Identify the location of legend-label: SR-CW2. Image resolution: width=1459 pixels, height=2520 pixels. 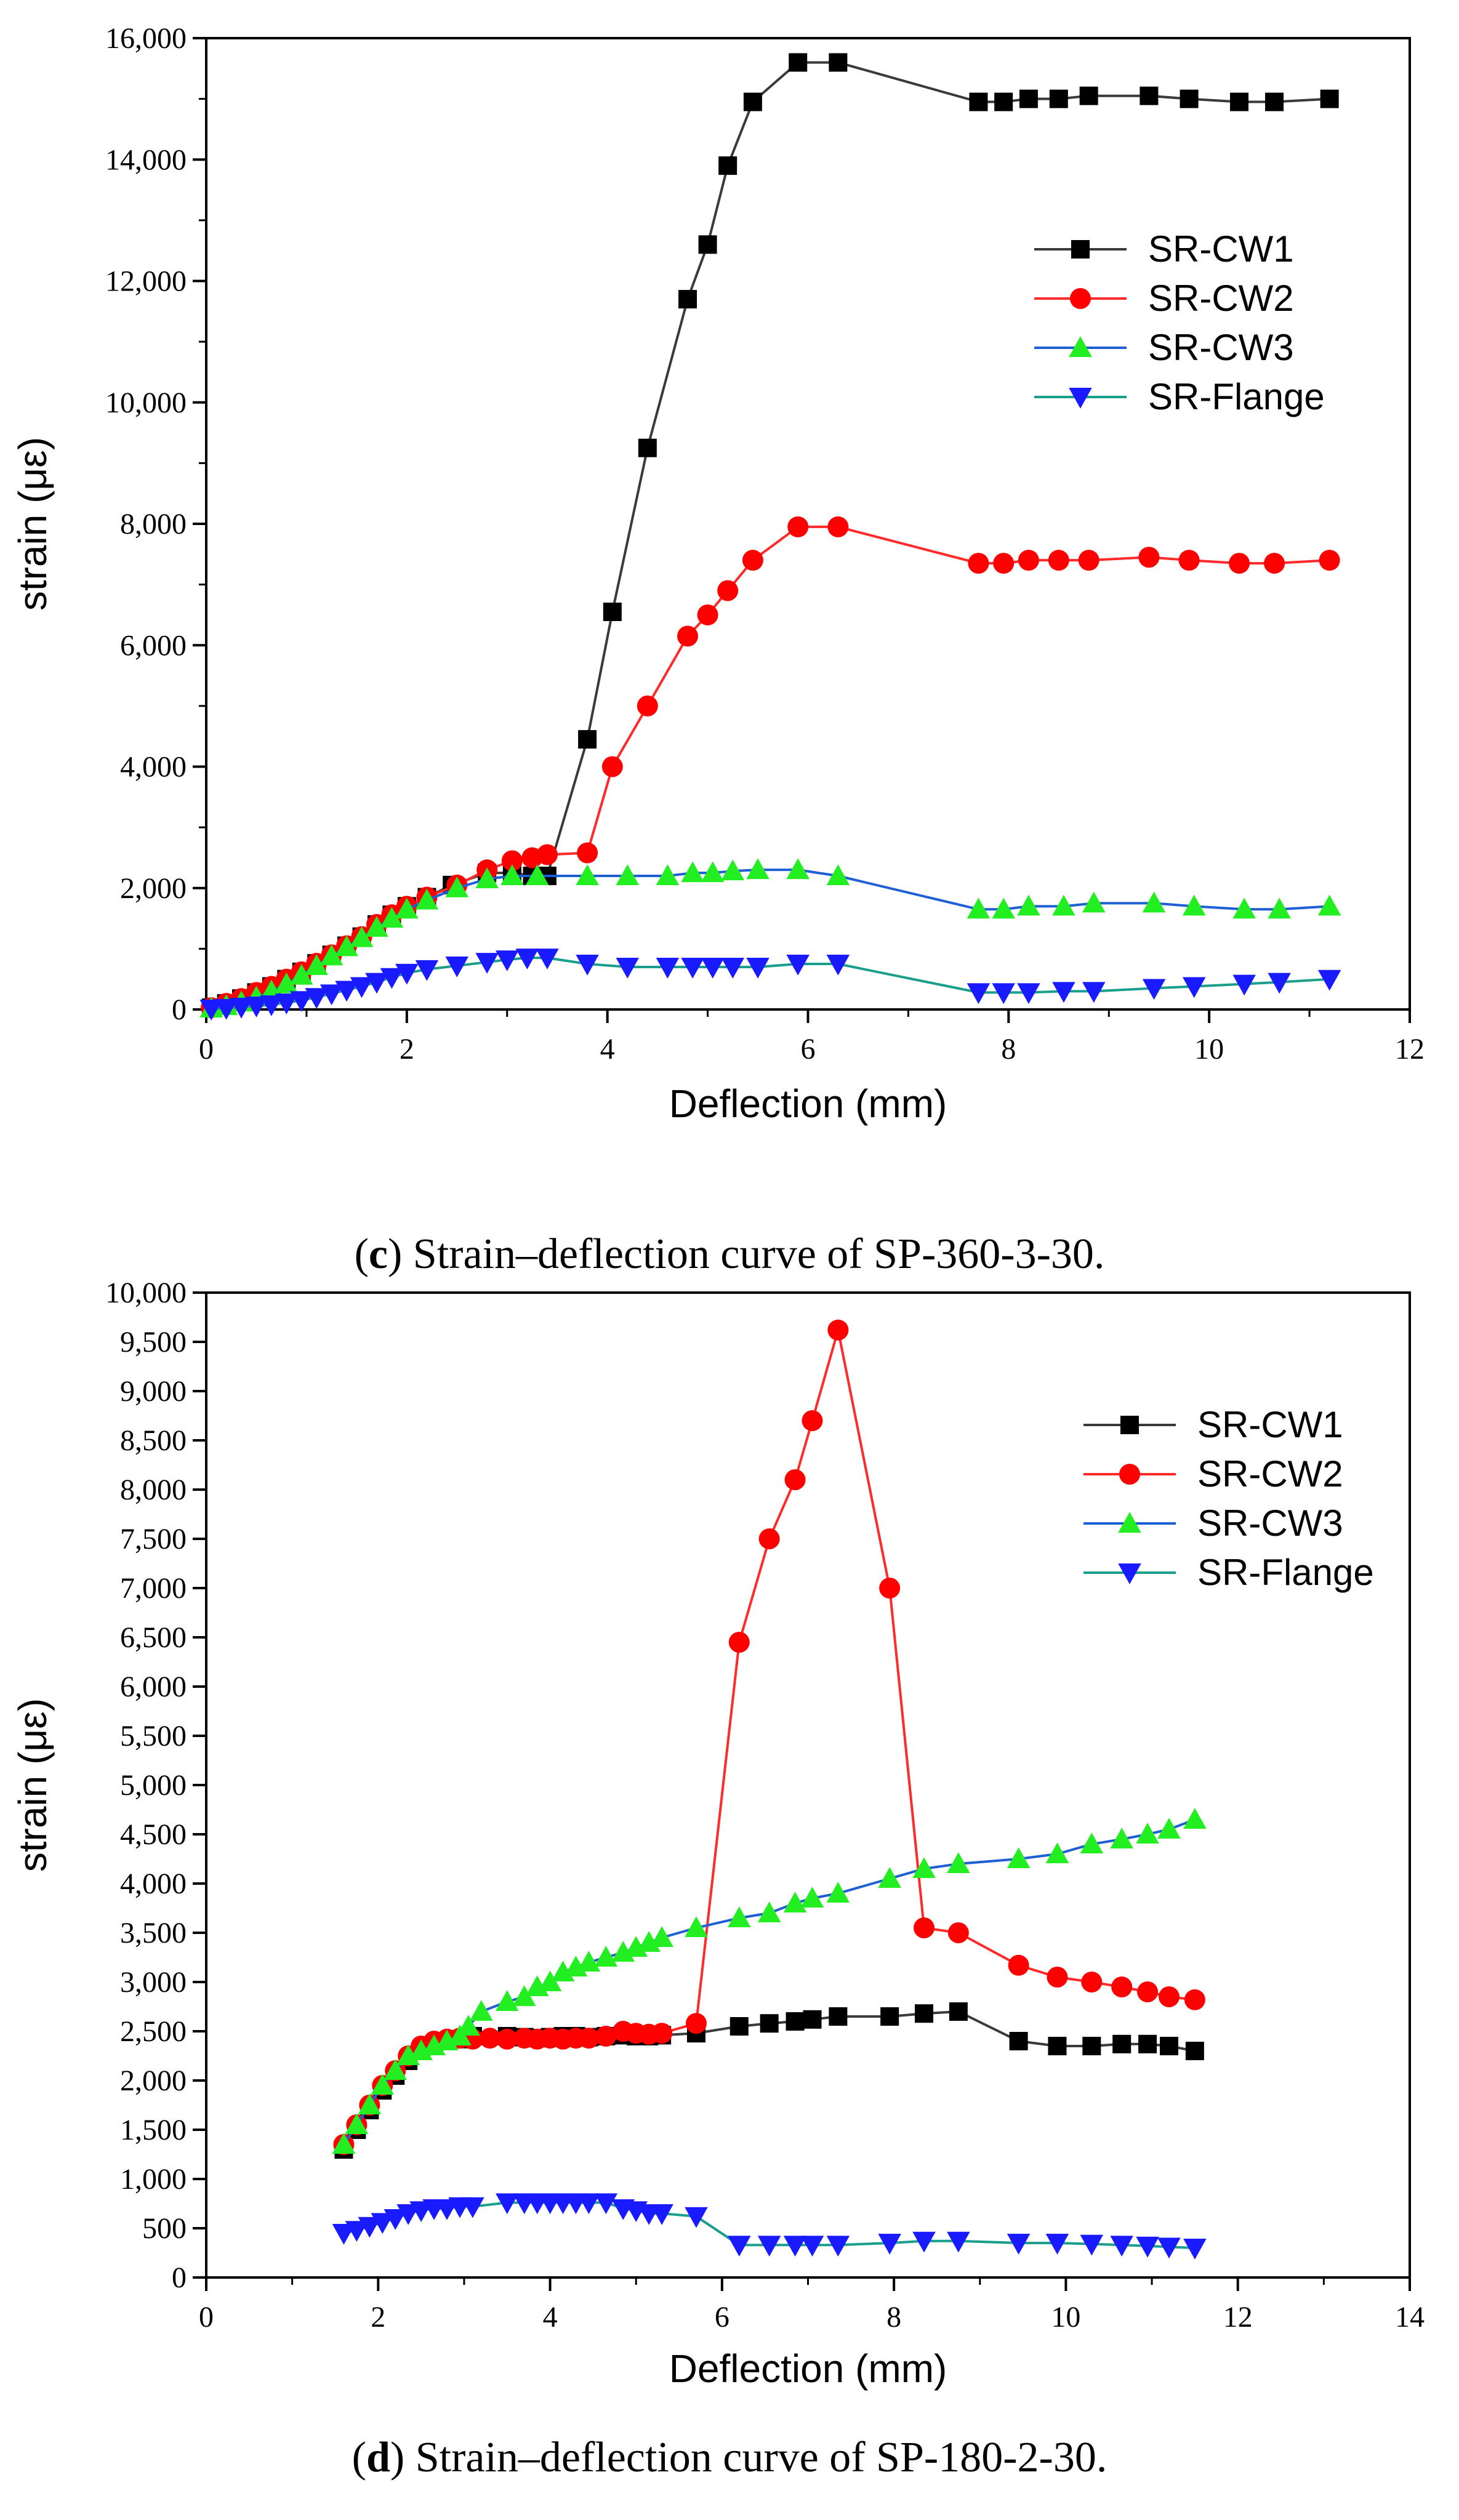
(1221, 298).